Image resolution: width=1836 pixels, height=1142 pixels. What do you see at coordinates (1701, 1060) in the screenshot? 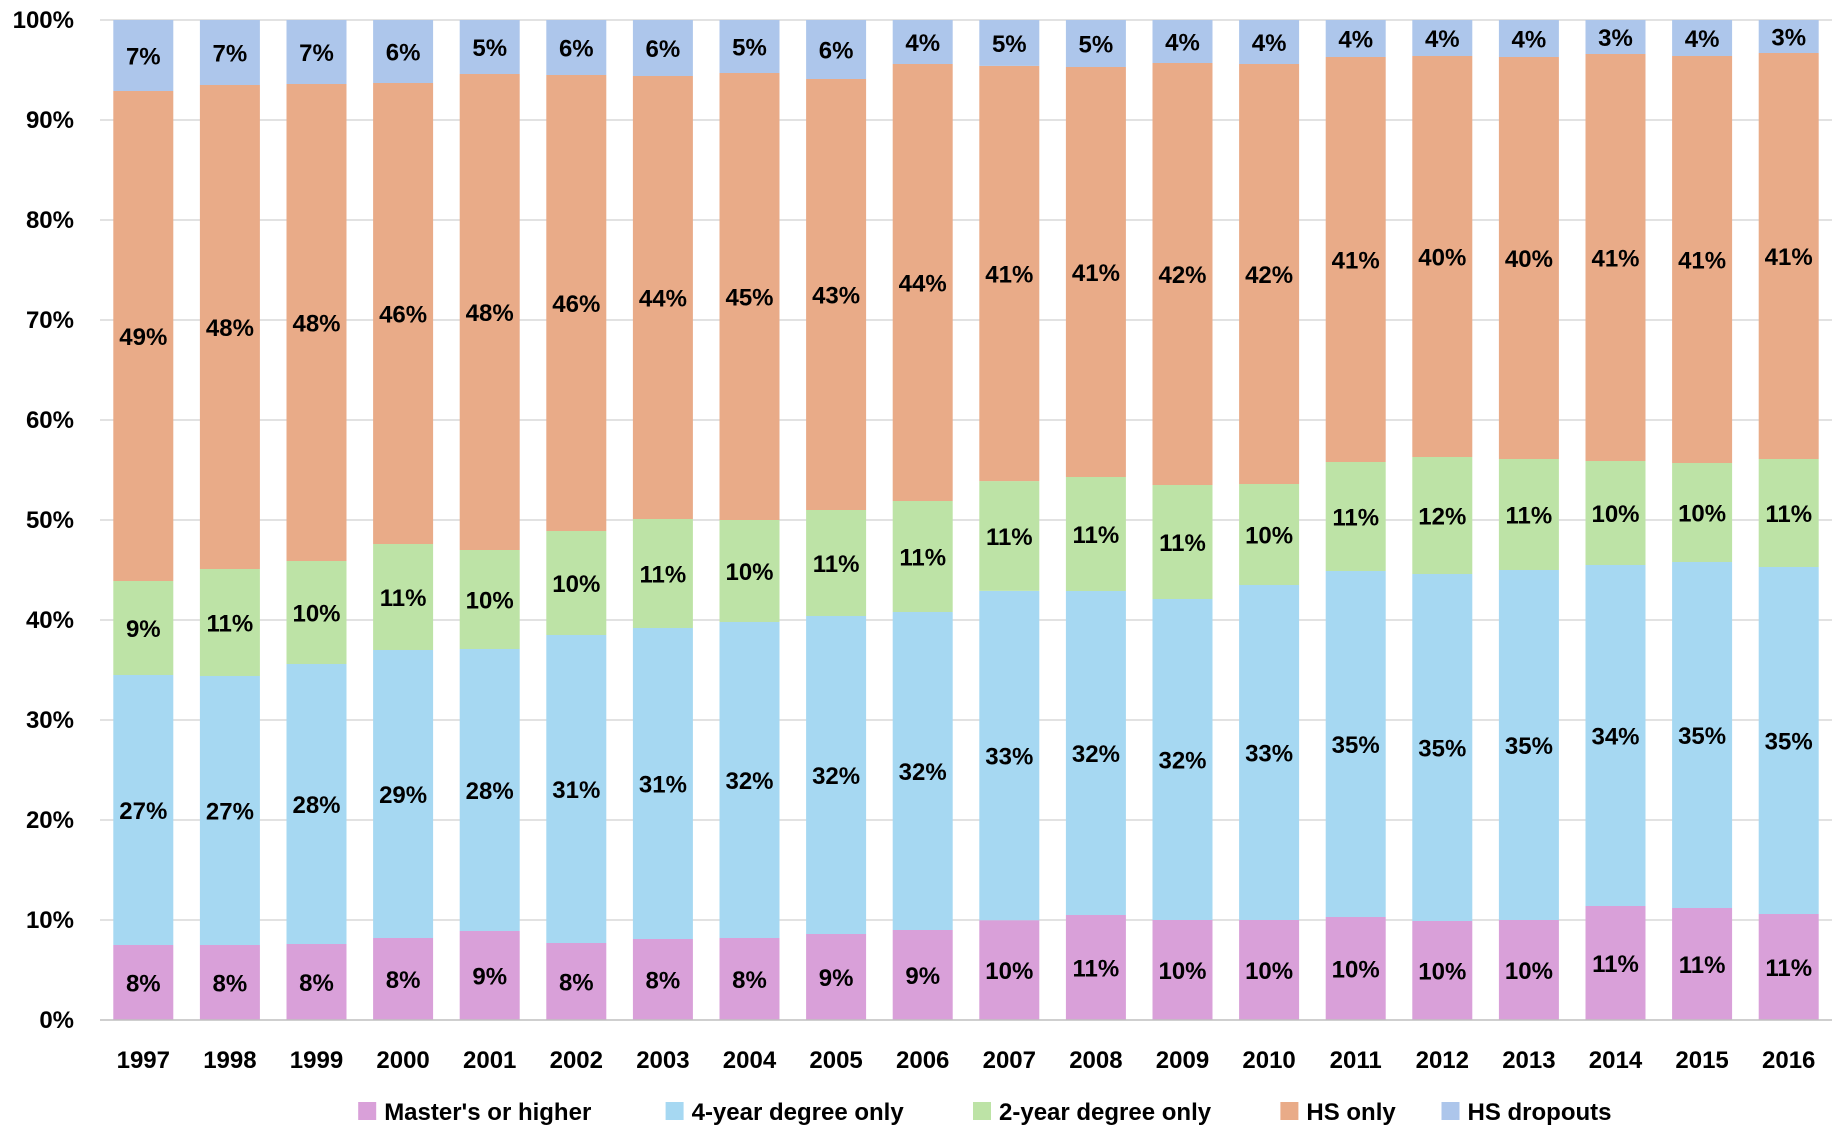
I see `x-tick-label: 2015` at bounding box center [1701, 1060].